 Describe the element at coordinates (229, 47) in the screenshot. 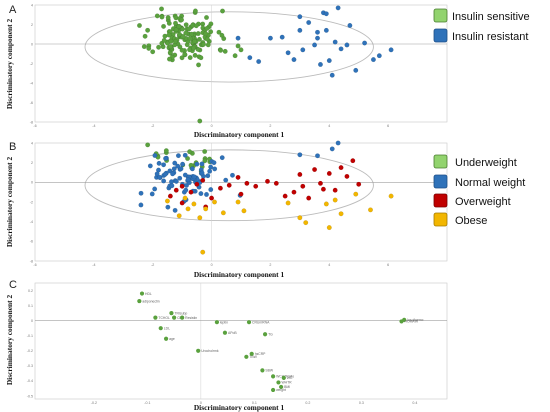

I see `confidence-ellipse-a` at that location.